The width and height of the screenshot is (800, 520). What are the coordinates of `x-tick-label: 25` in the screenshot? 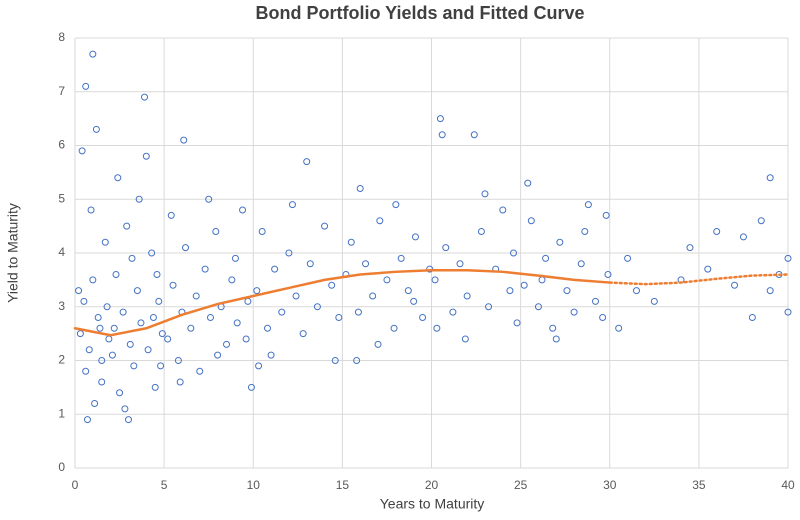 It's located at (521, 485).